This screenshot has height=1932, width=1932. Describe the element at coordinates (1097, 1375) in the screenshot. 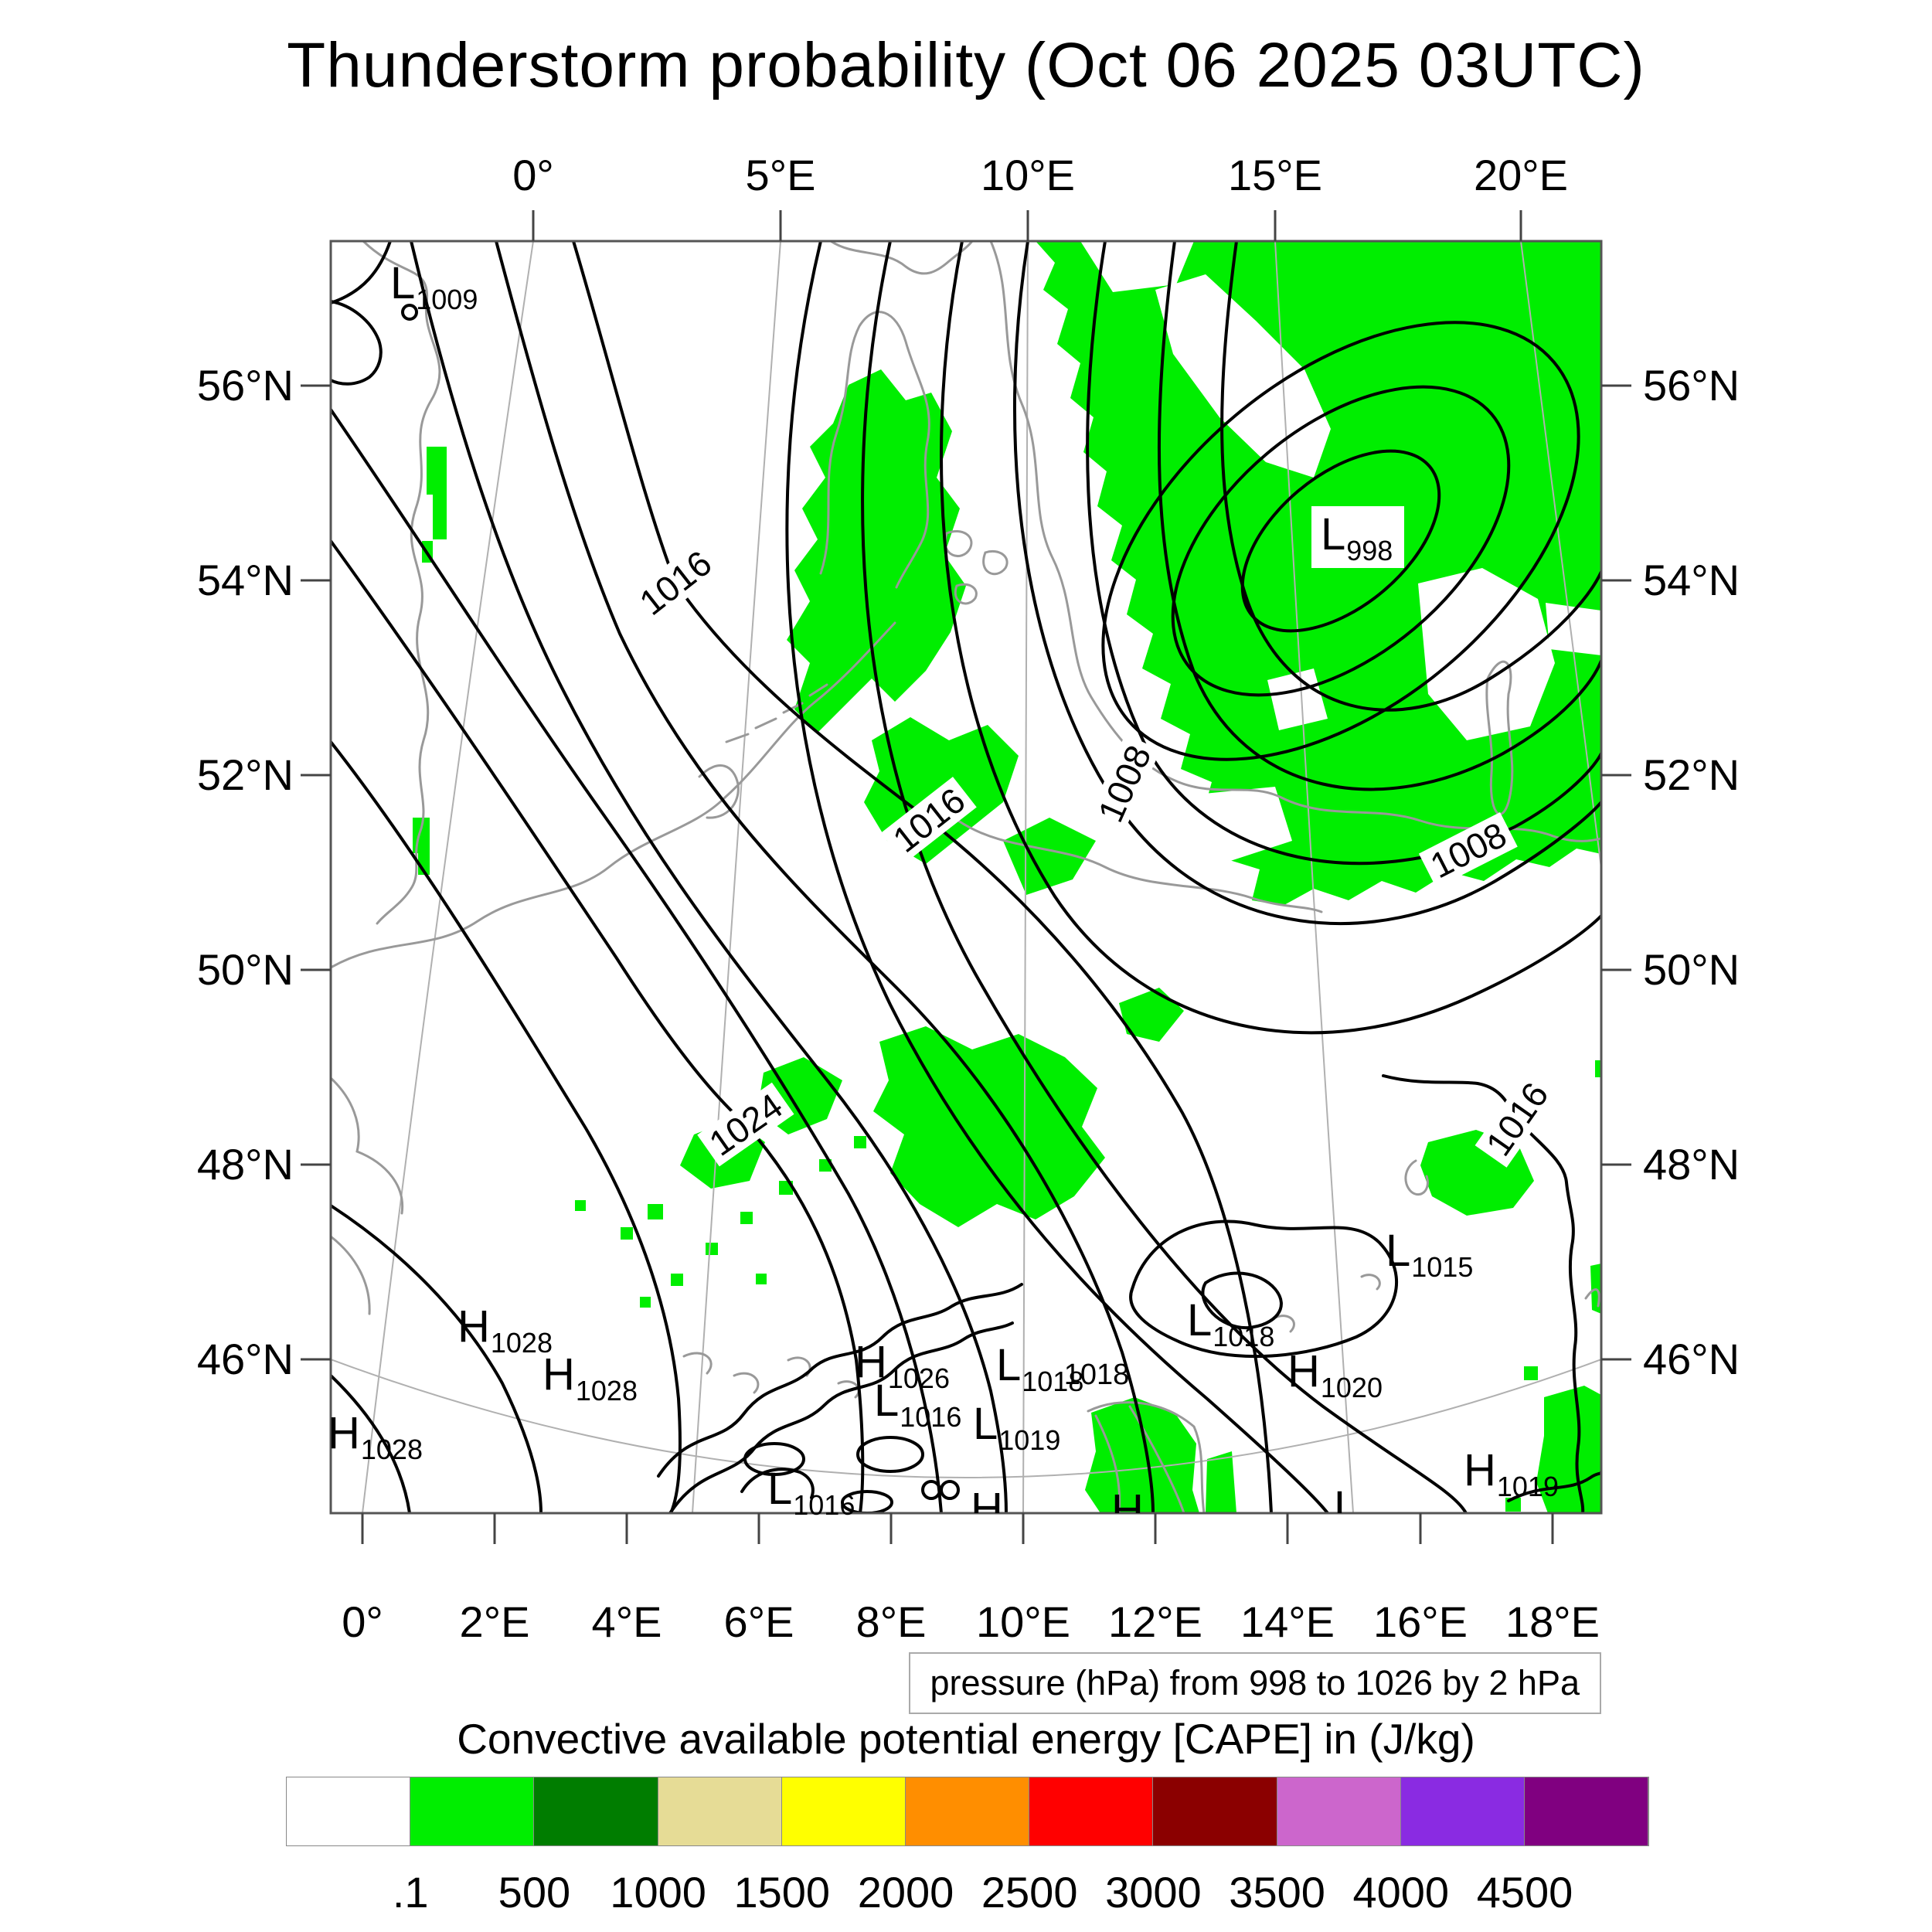

I see `isobar-label-1018: 1018` at that location.